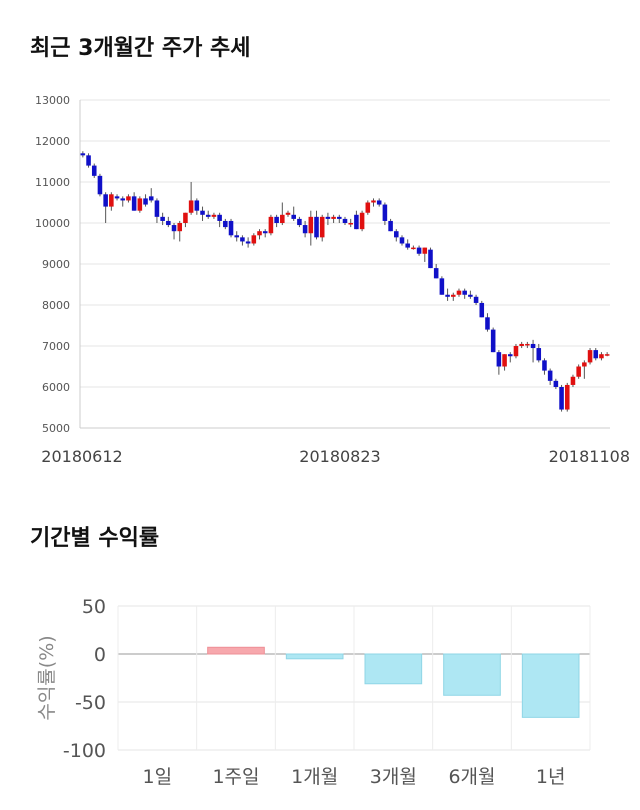  What do you see at coordinates (84, 751) in the screenshot?
I see `y-tick-label: -100` at bounding box center [84, 751].